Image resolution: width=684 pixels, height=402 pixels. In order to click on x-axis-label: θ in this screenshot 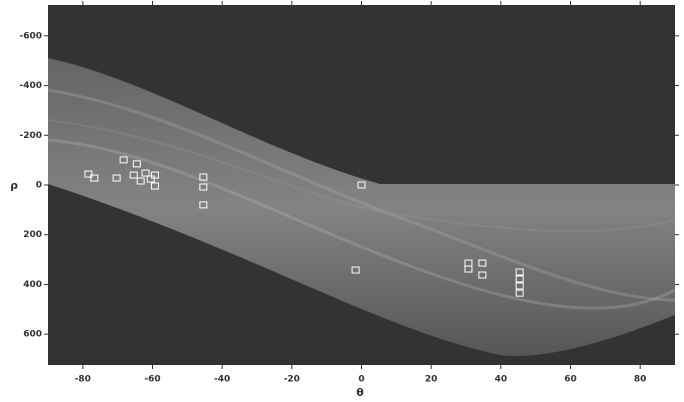, I will do `click(360, 392)`.